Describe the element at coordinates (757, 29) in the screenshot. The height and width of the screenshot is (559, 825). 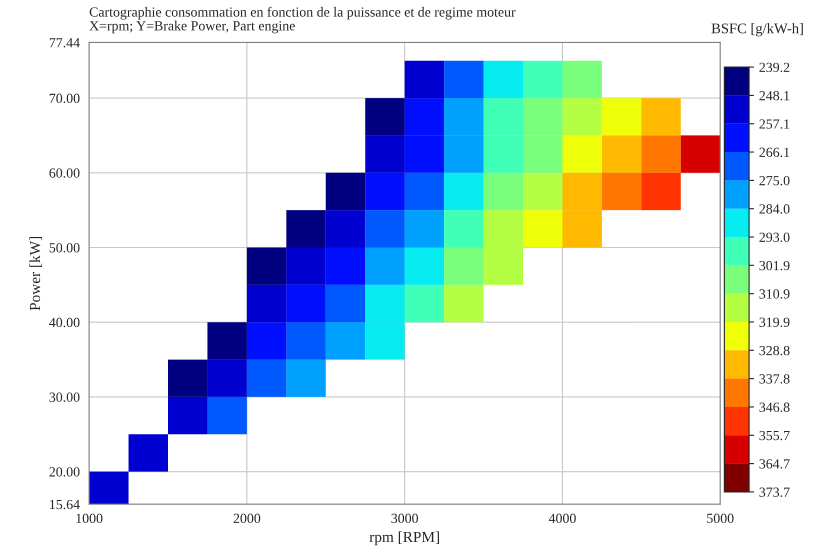
I see `color-bar-title: BSFC [g/kW-h]` at that location.